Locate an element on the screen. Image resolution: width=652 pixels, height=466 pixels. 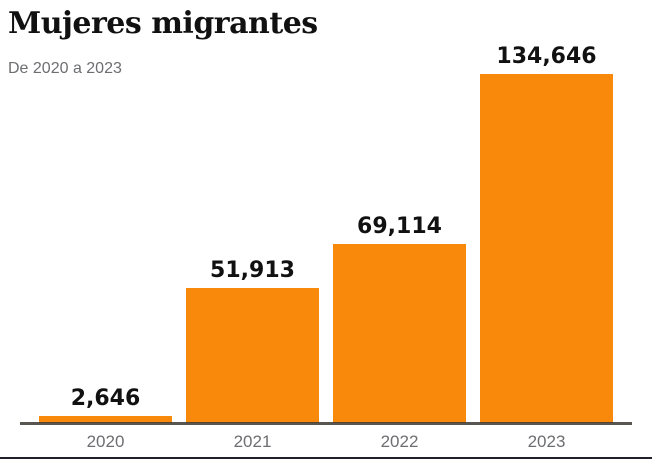
chart-subtitle: De 2020 a 2023 is located at coordinates (65, 68).